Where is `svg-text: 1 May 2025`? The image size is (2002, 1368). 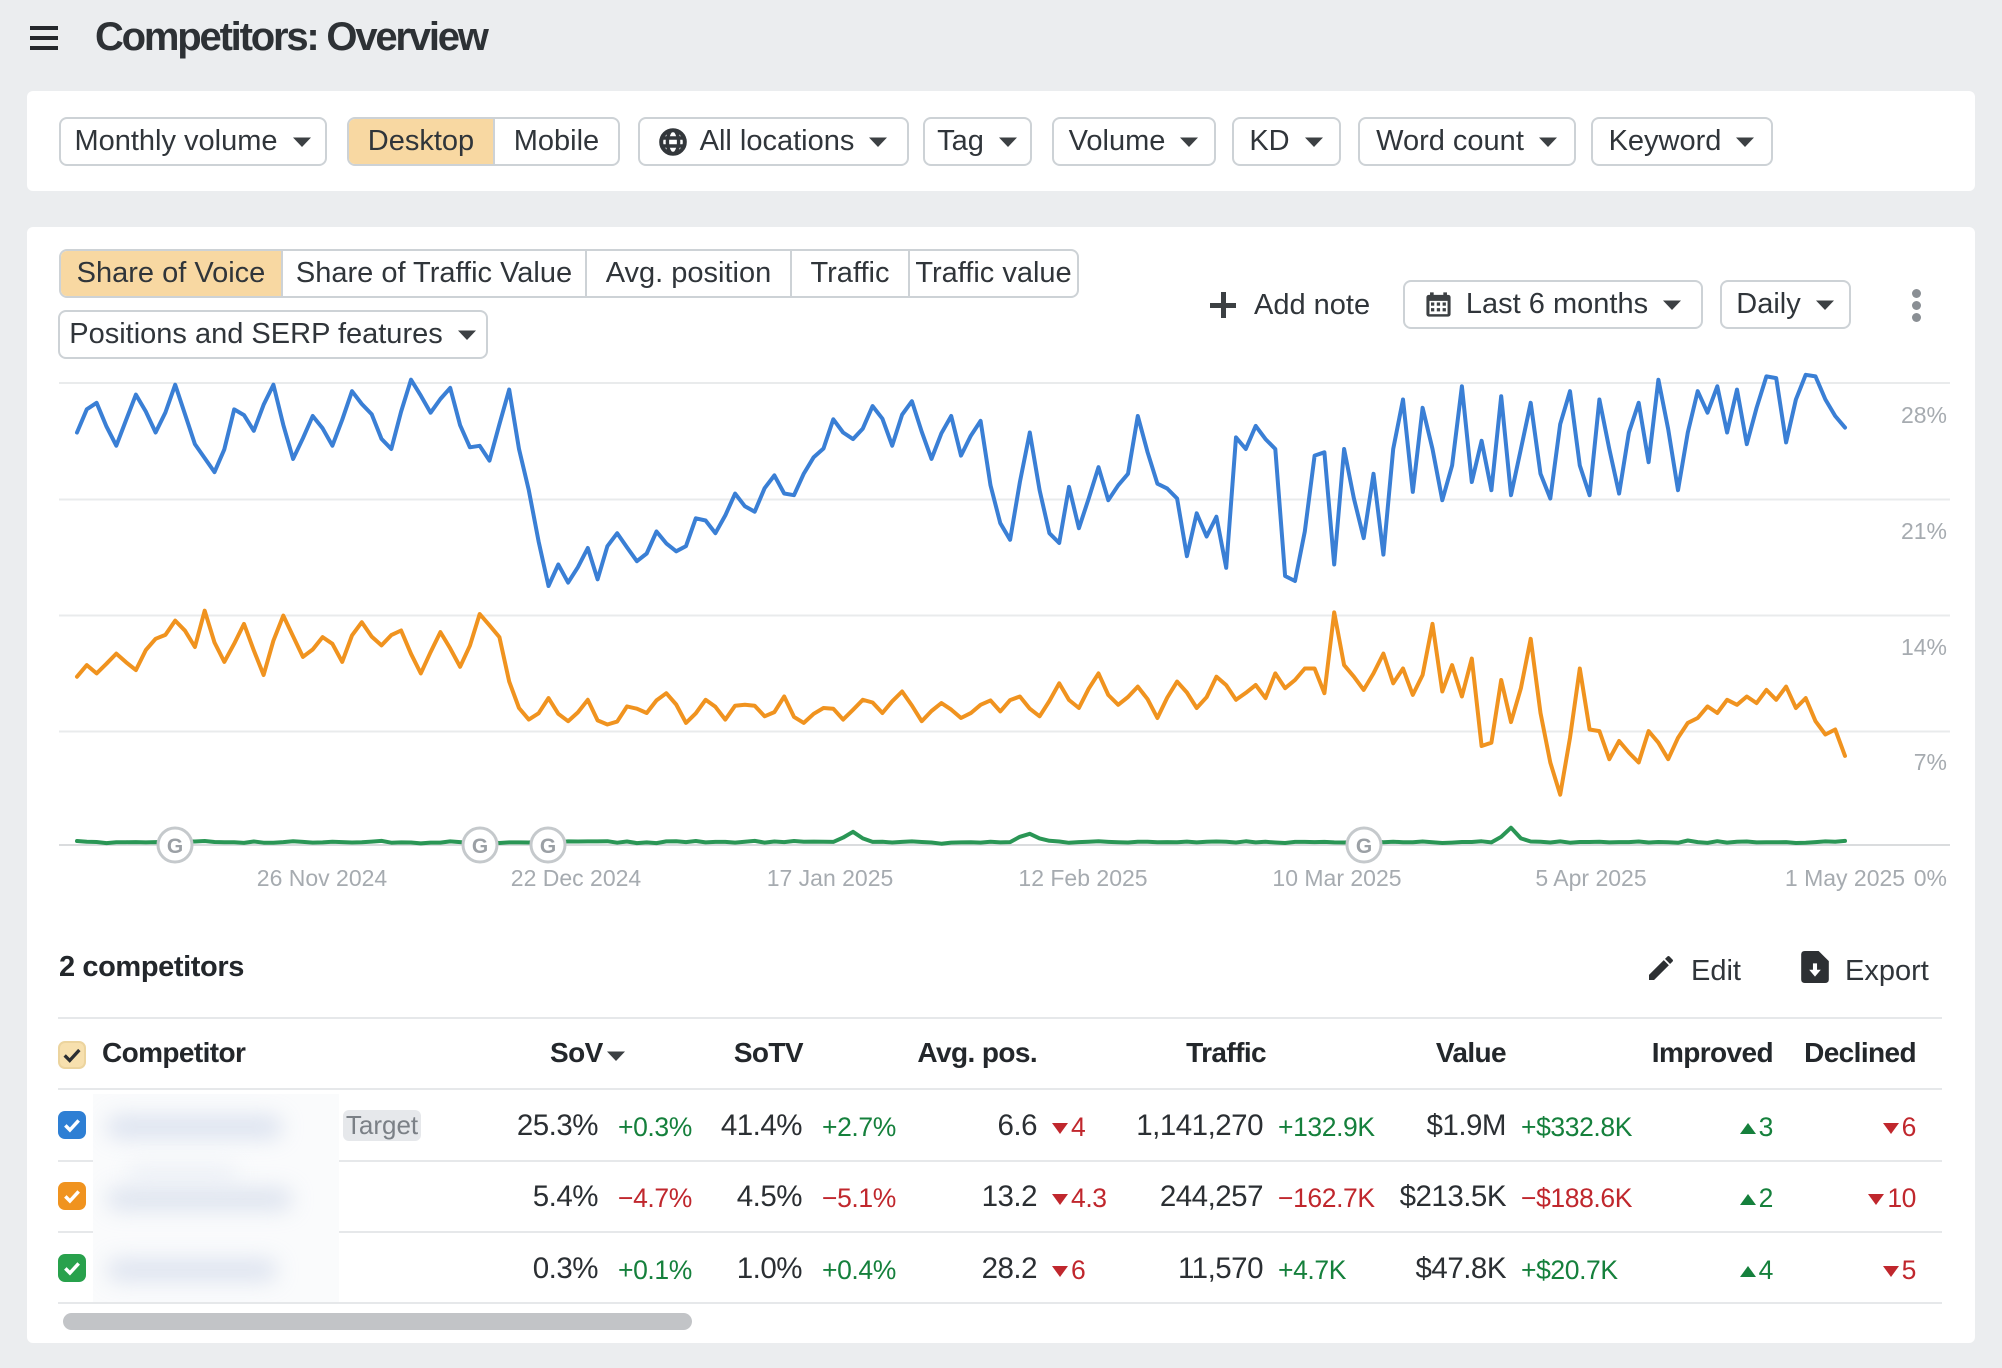
svg-text: 1 May 2025 is located at coordinates (1845, 878).